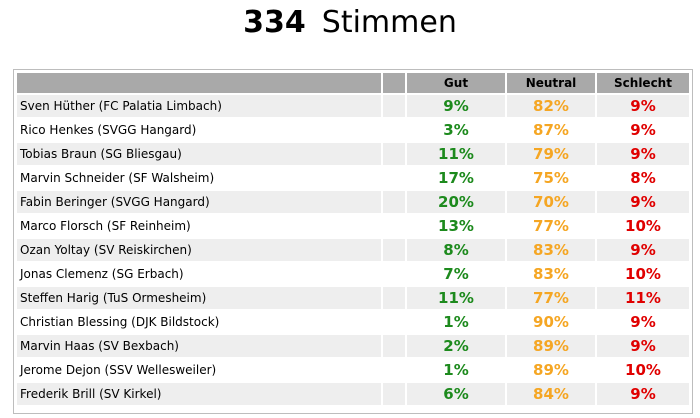 This screenshot has width=700, height=418. Describe the element at coordinates (200, 83) in the screenshot. I see `column-header-name` at that location.